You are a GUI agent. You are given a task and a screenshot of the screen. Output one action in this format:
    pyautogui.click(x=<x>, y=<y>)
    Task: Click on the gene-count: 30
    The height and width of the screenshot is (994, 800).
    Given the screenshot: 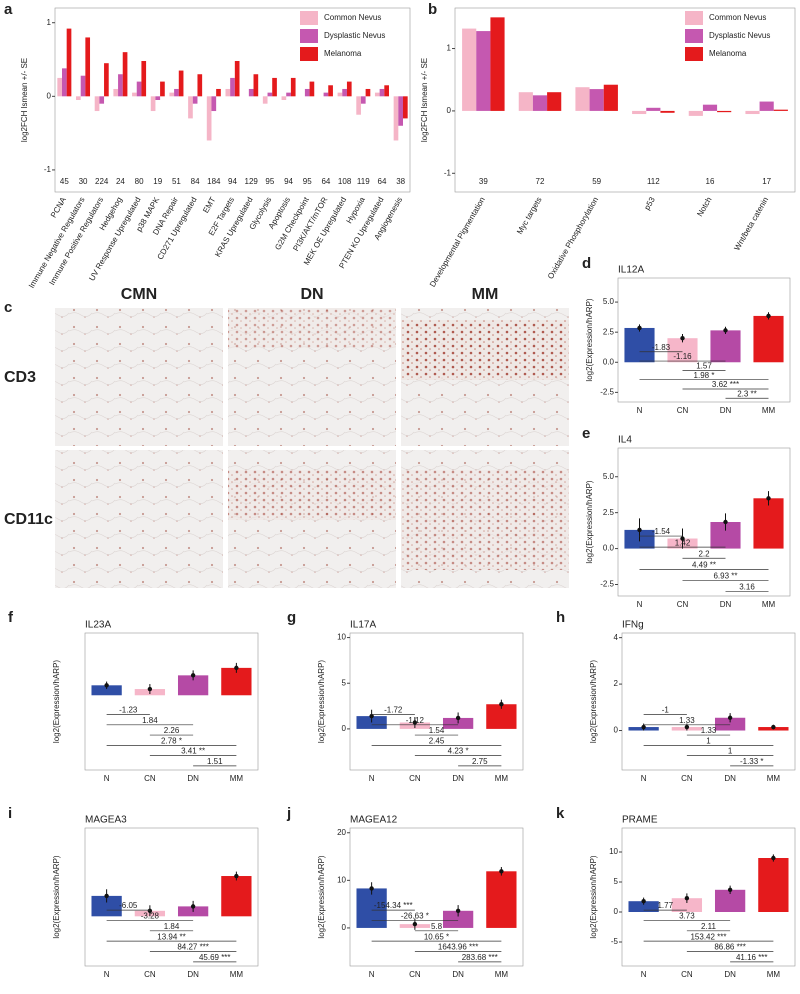 What is the action you would take?
    pyautogui.click(x=83, y=181)
    